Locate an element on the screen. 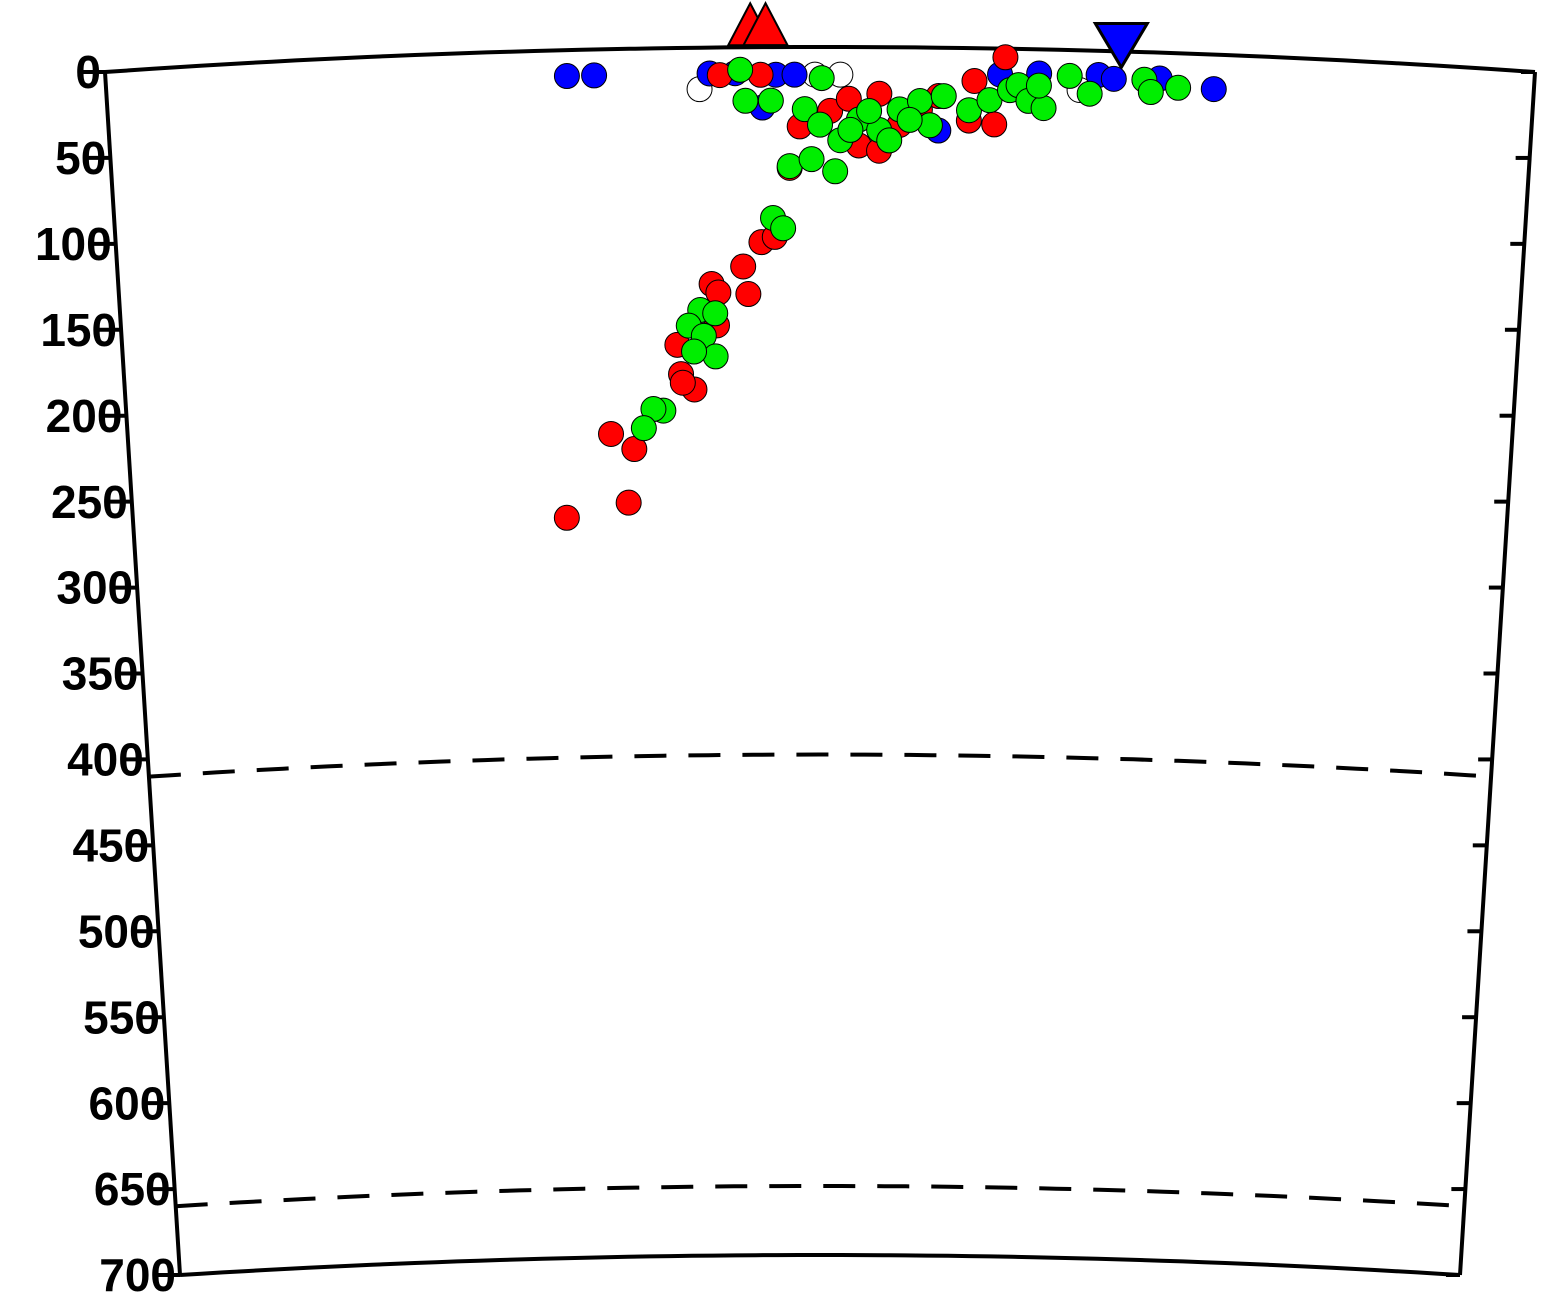 This screenshot has width=1546, height=1300. y-tick-label: 200 is located at coordinates (84, 416).